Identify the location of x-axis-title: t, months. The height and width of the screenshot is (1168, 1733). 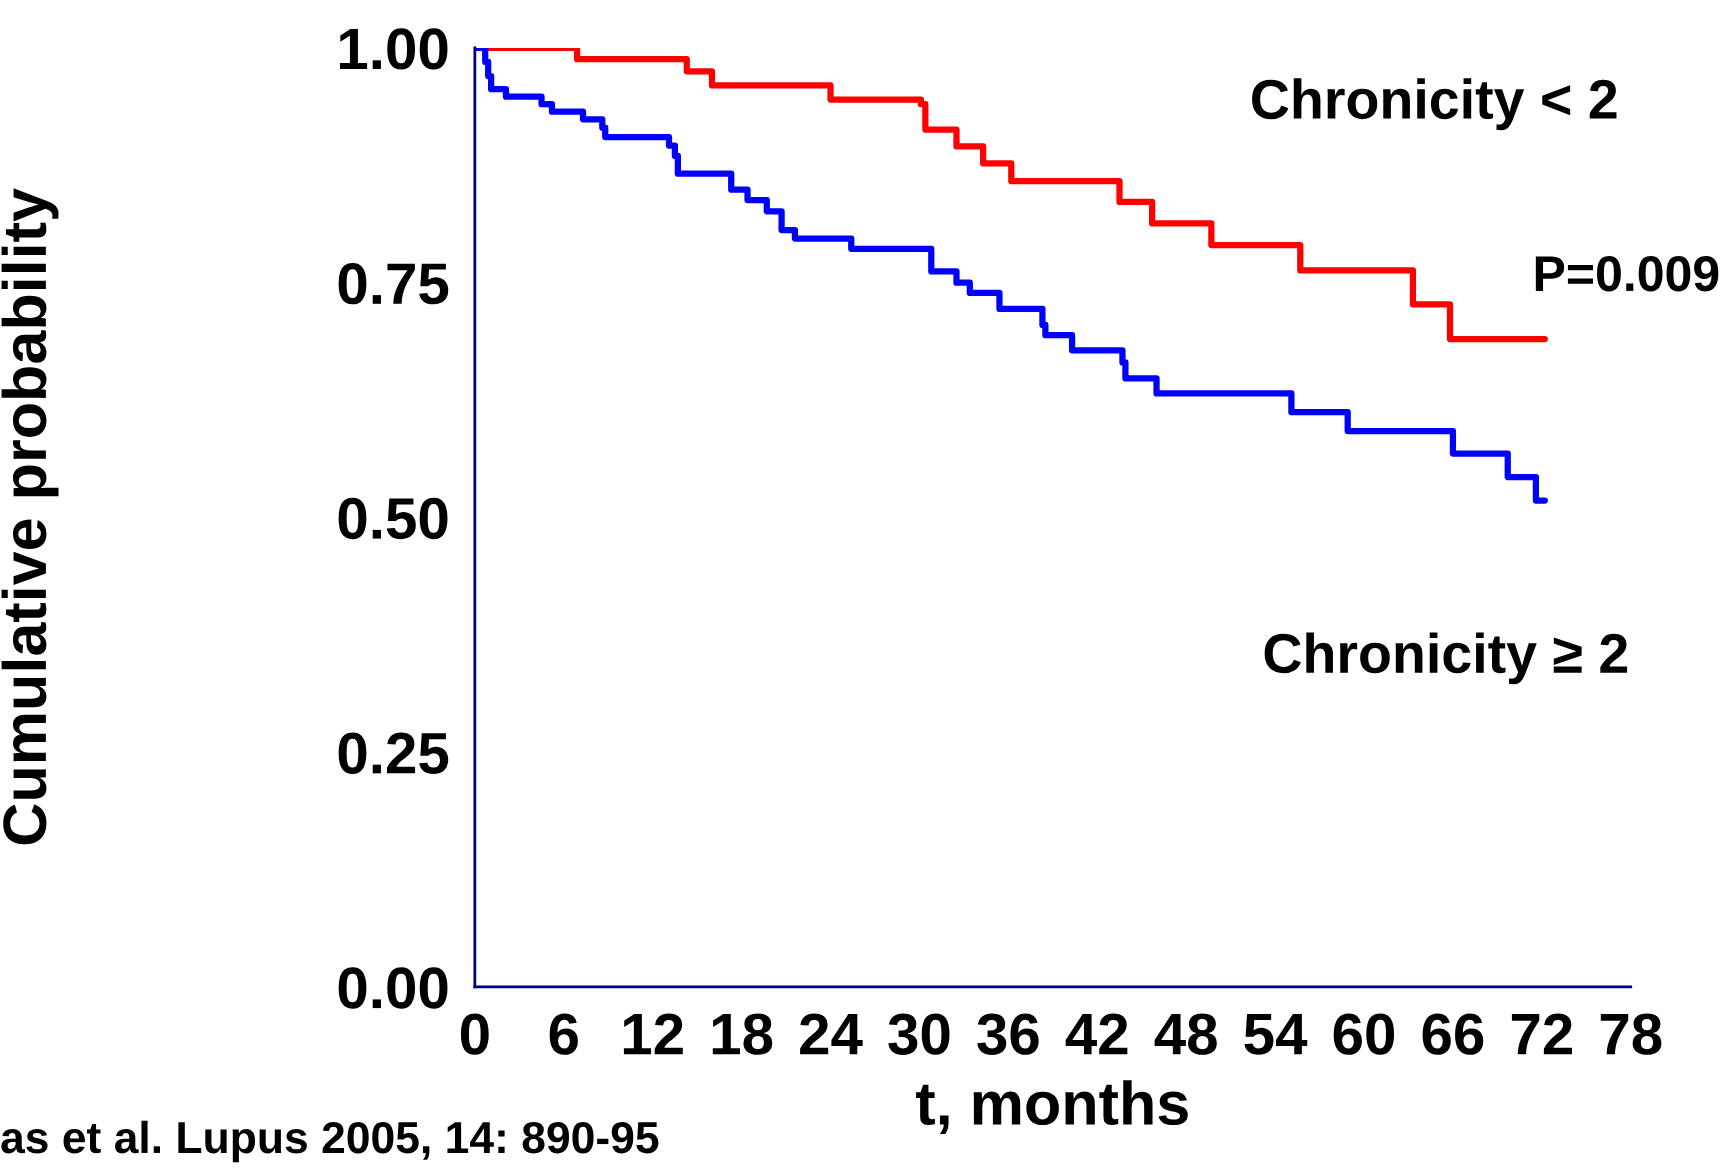
(1052, 1107).